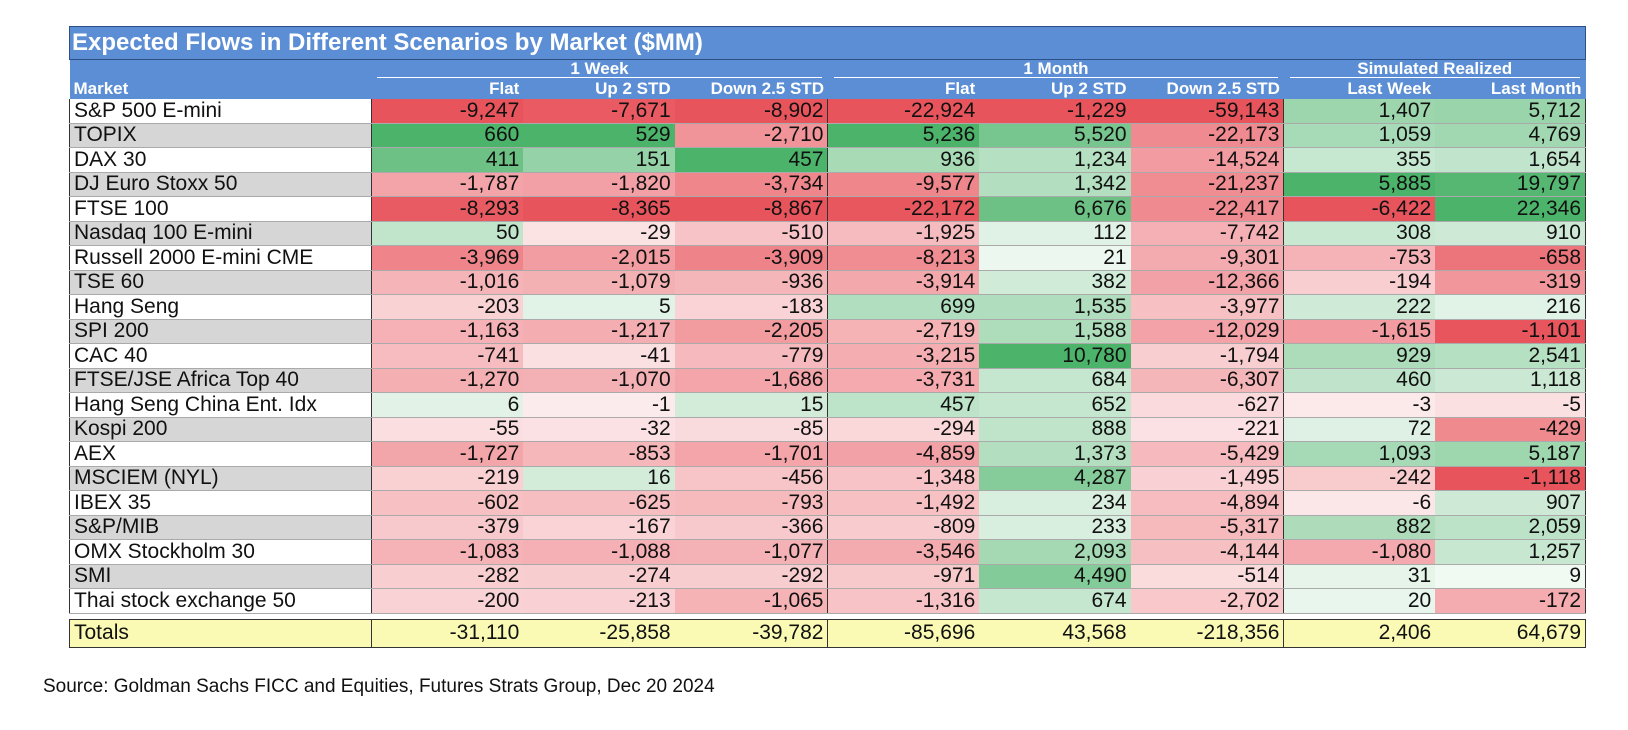  What do you see at coordinates (1359, 233) in the screenshot?
I see `value-cell: 308` at bounding box center [1359, 233].